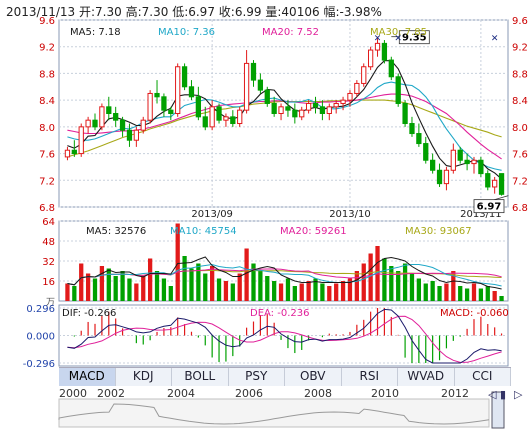 The image size is (531, 430). Describe the element at coordinates (360, 12) in the screenshot. I see `change-value: -3.98%` at that location.